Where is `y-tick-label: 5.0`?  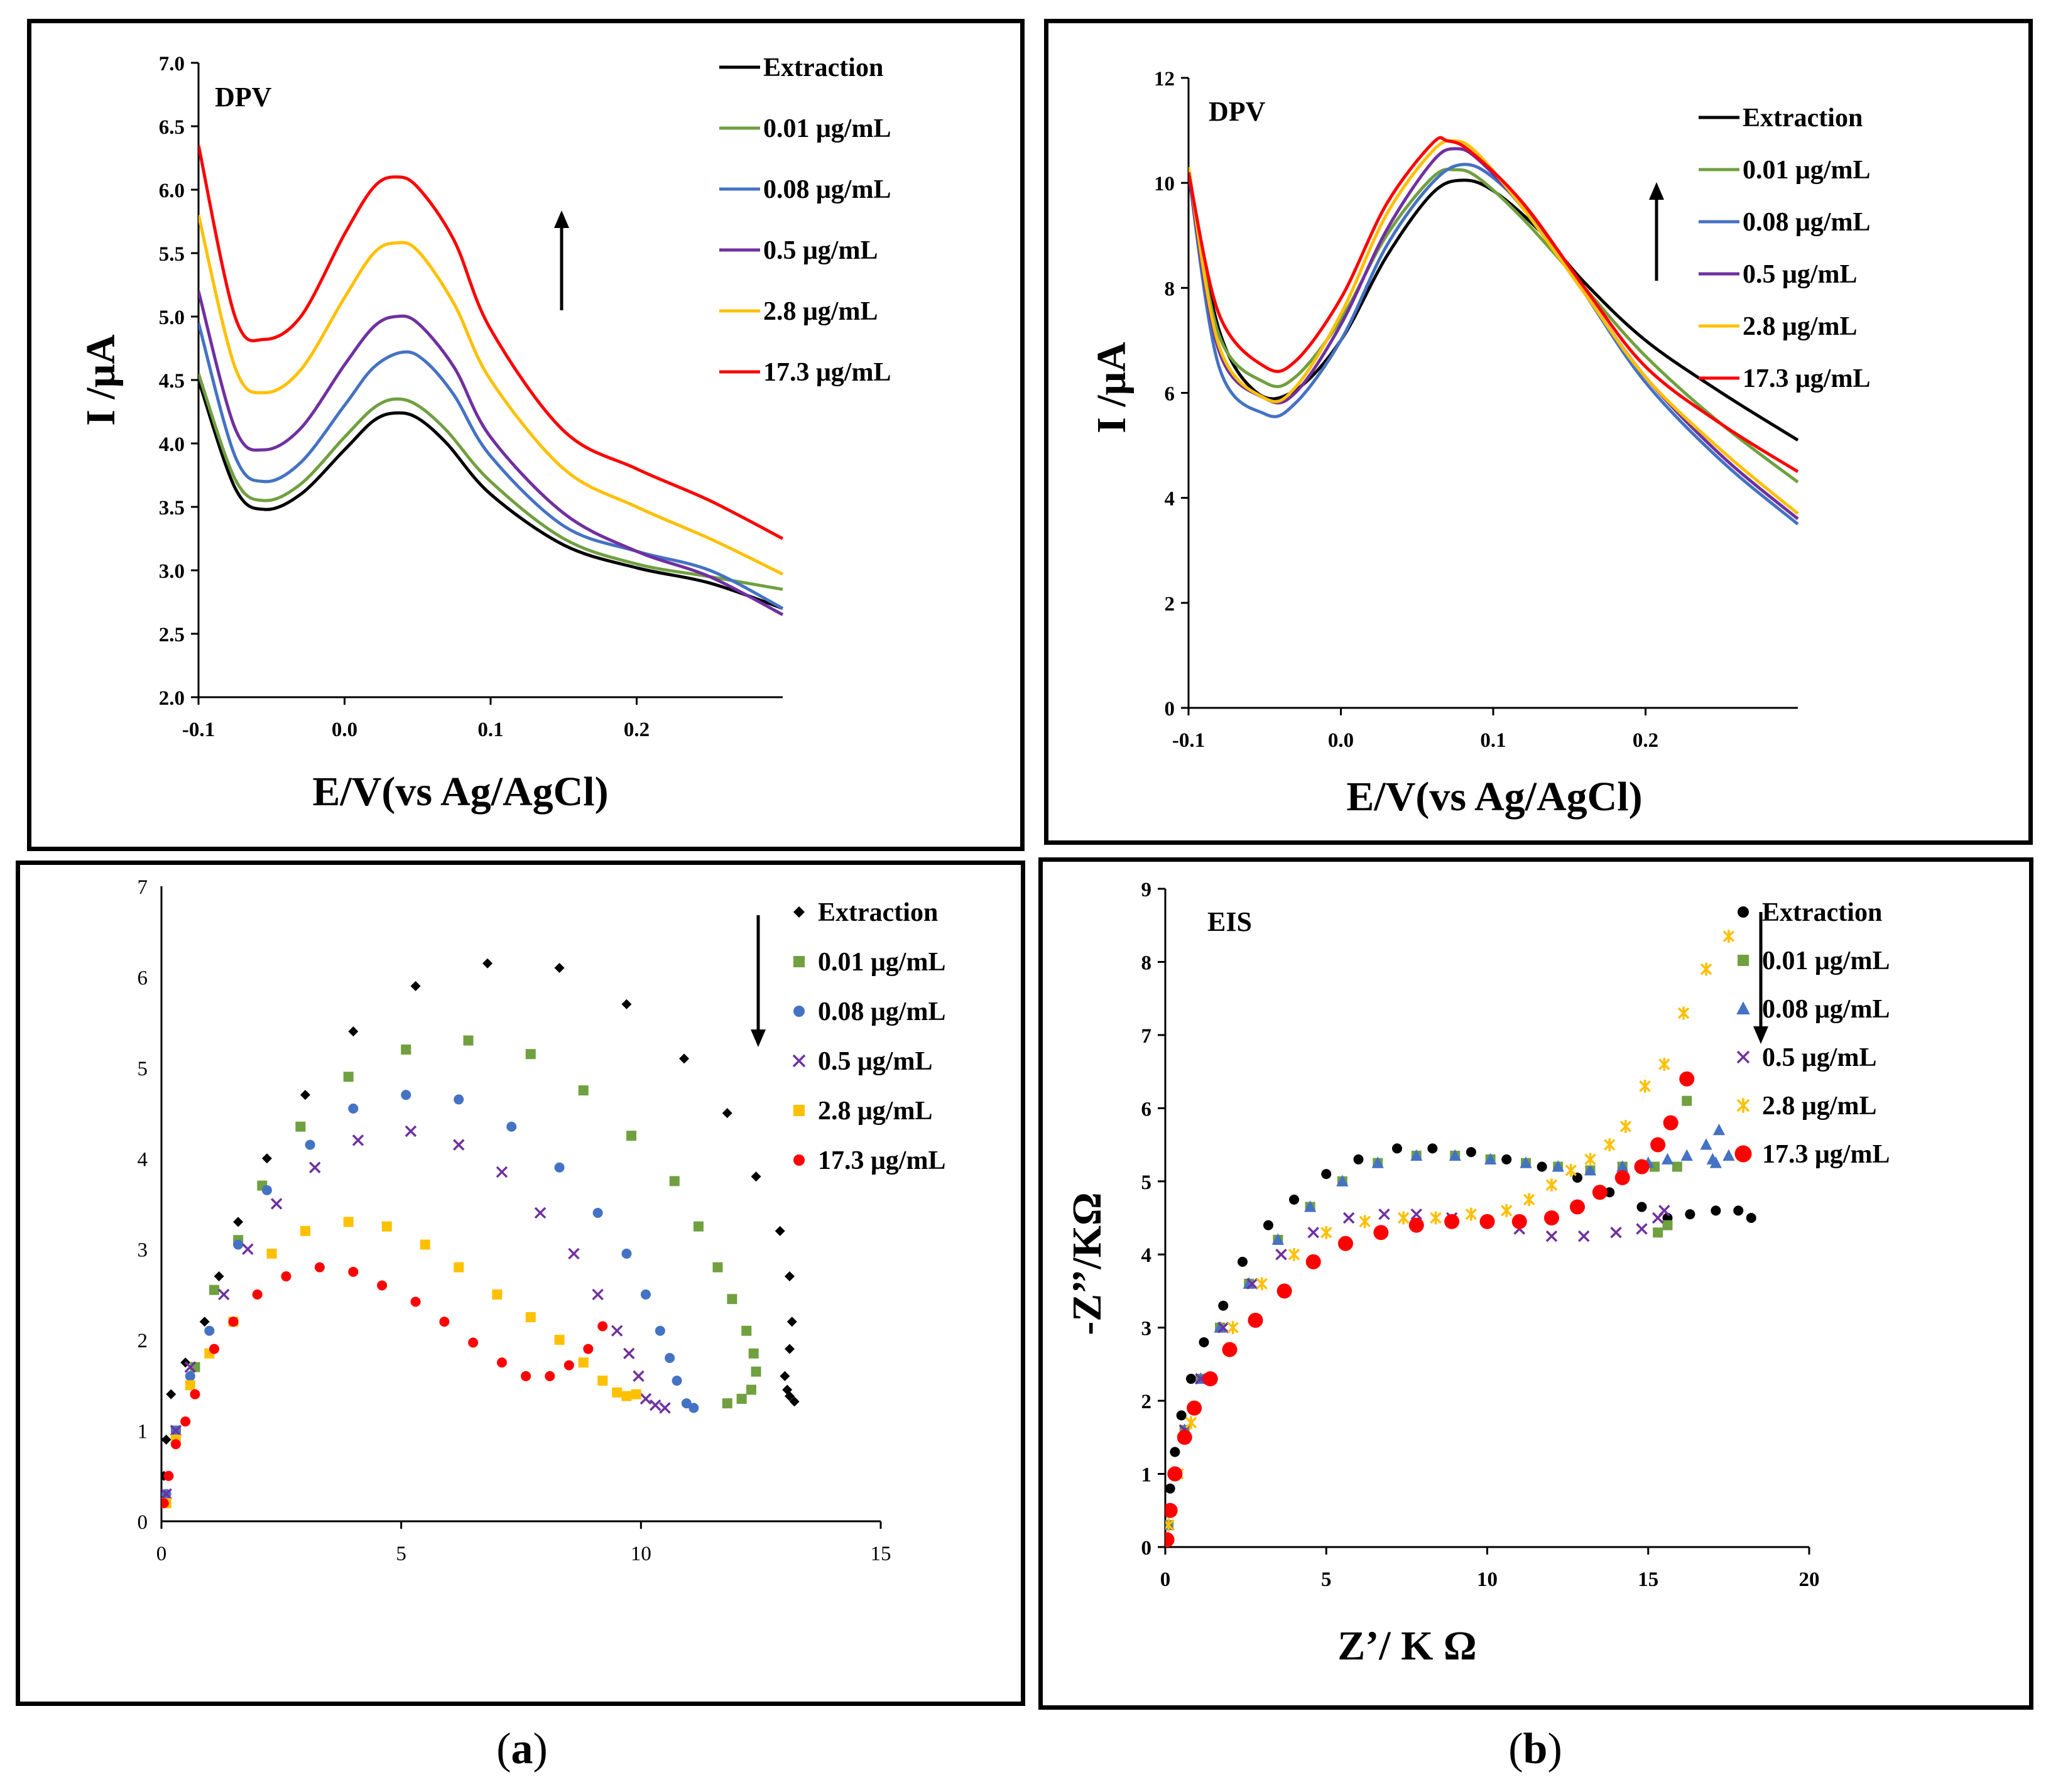 y-tick-label: 5.0 is located at coordinates (172, 318).